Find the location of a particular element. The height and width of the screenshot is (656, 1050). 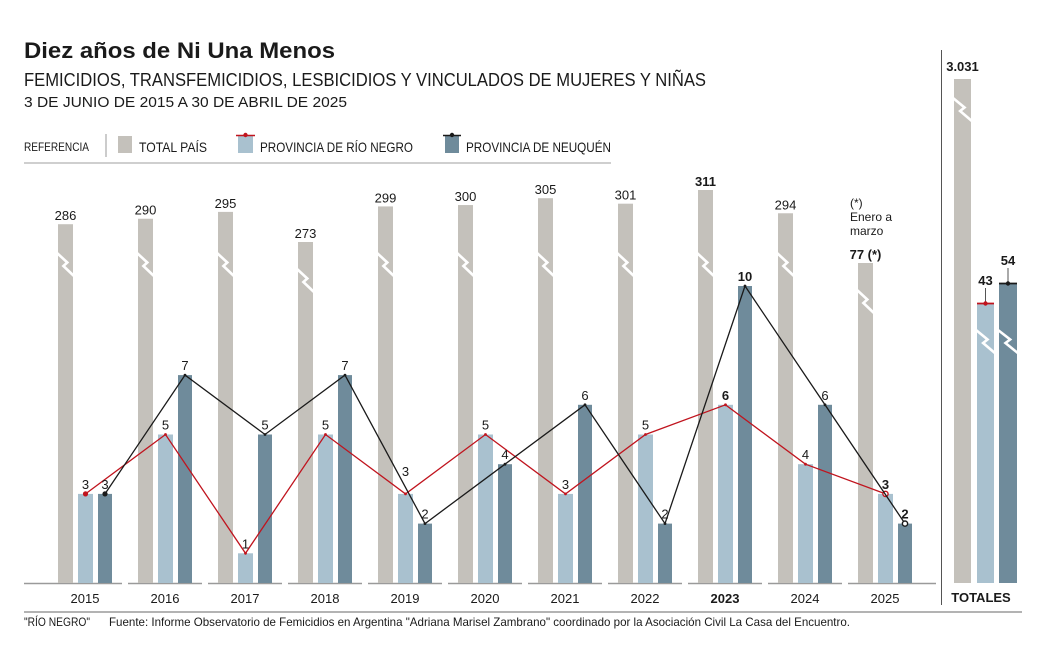

legend-marker-rio-negro is located at coordinates (245, 135).